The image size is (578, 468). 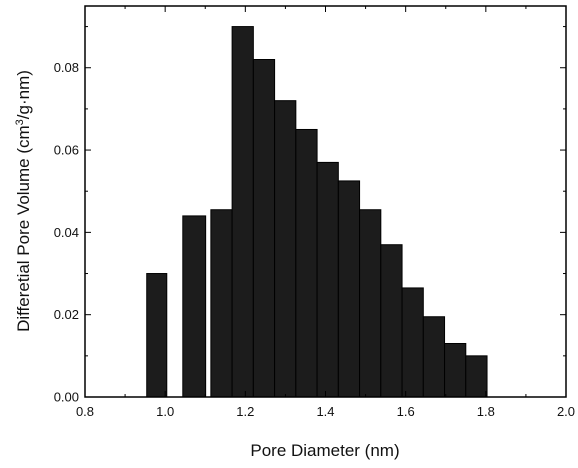 I want to click on y-tick-label: 0.08, so click(x=66, y=67).